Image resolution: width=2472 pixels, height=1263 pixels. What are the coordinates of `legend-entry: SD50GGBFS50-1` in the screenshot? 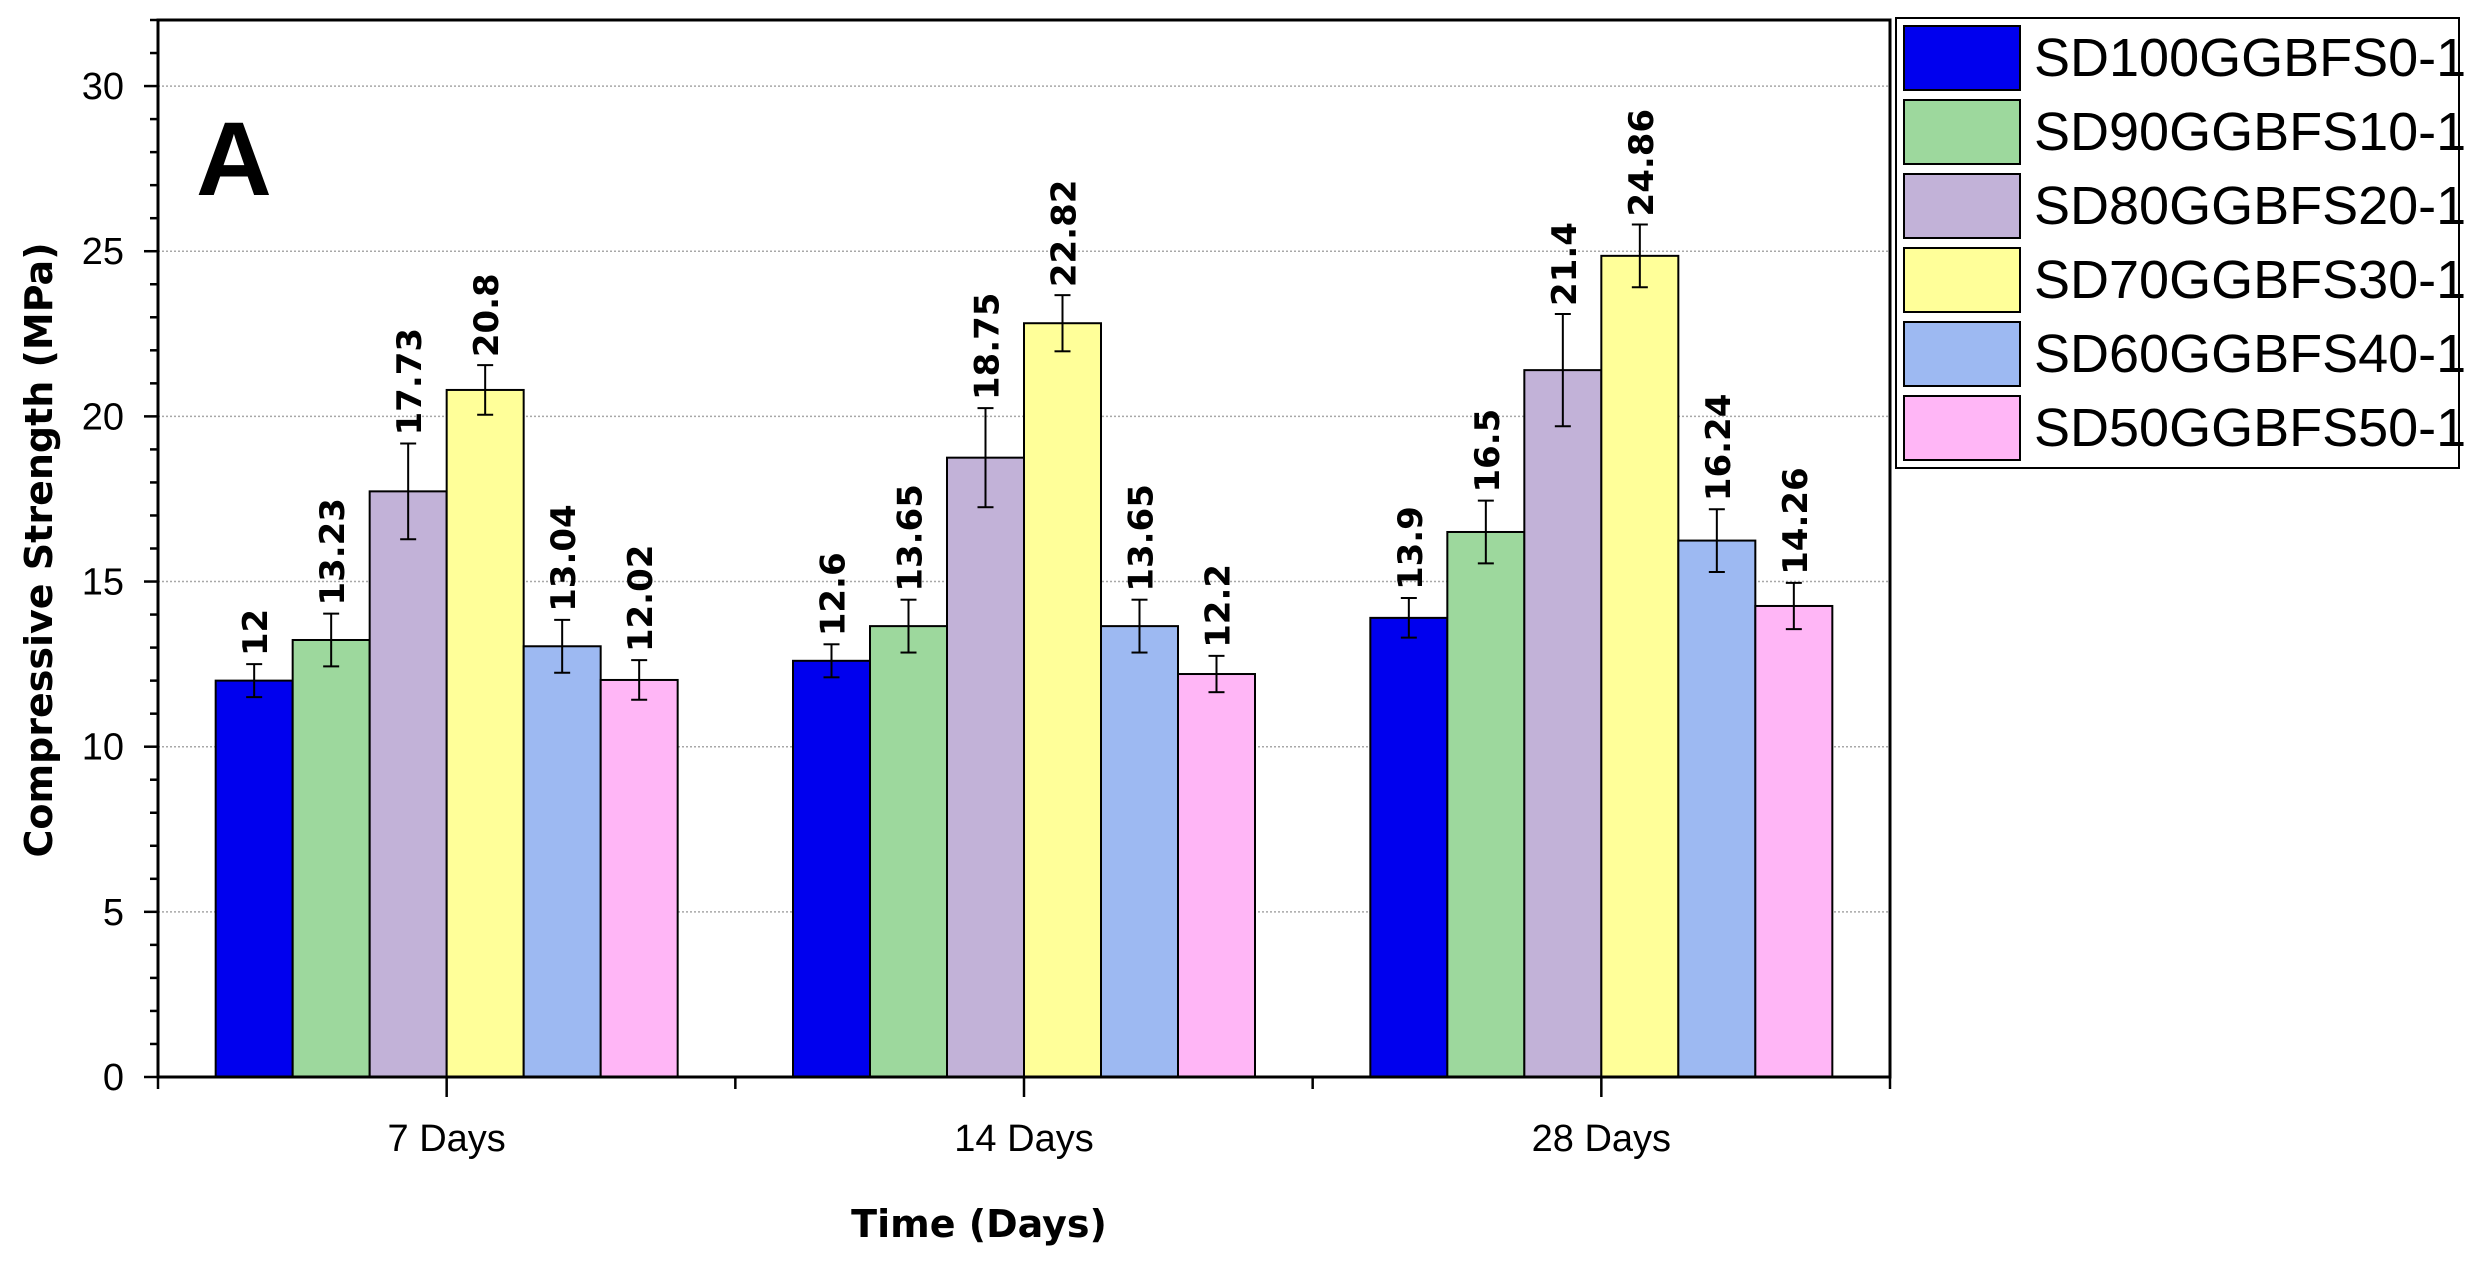 It's located at (2250, 428).